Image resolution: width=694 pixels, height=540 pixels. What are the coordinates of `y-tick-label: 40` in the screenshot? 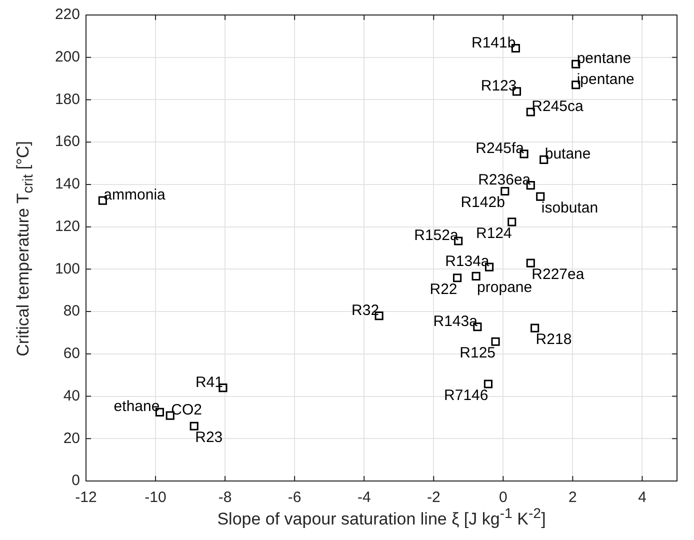 It's located at (71, 395).